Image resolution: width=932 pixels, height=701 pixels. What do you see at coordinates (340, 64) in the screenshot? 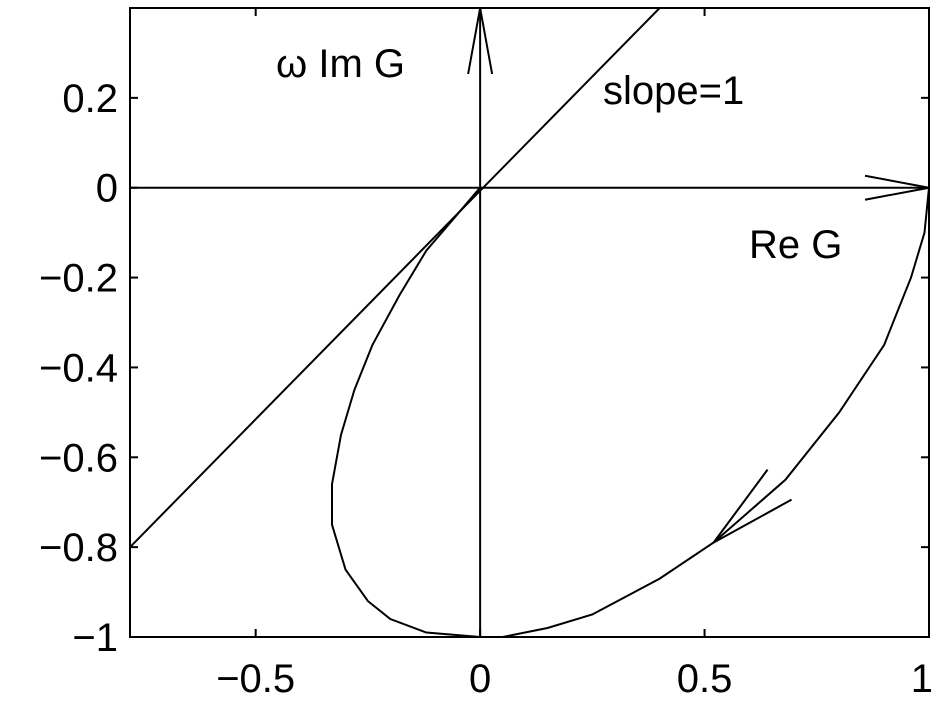
I see `imag-axis-label: ω Im G` at bounding box center [340, 64].